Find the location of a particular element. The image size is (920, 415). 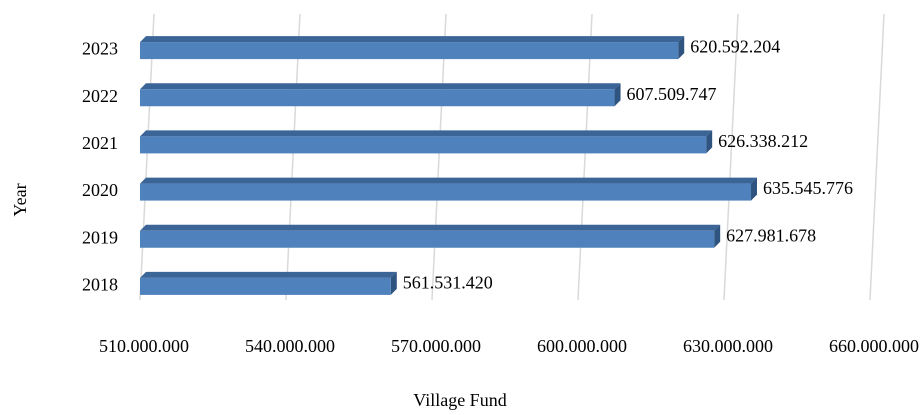

y-axis-label: Year is located at coordinates (20, 199).